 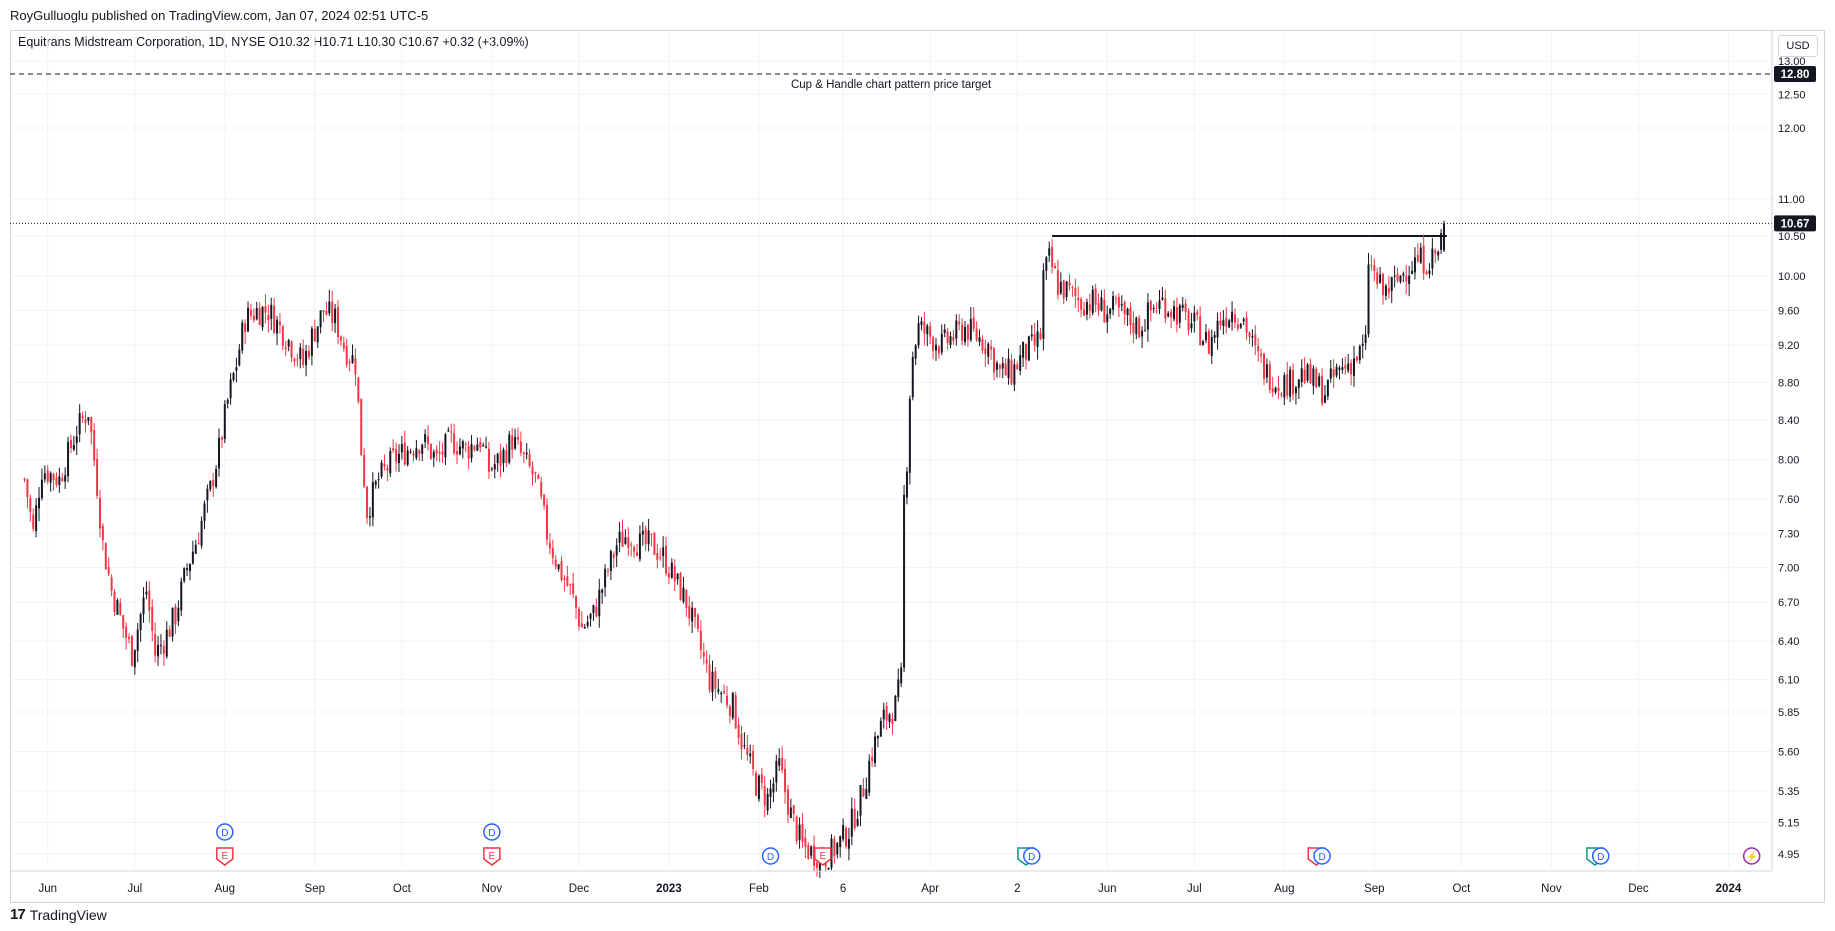 What do you see at coordinates (1788, 534) in the screenshot?
I see `y-tick-label: 7.30` at bounding box center [1788, 534].